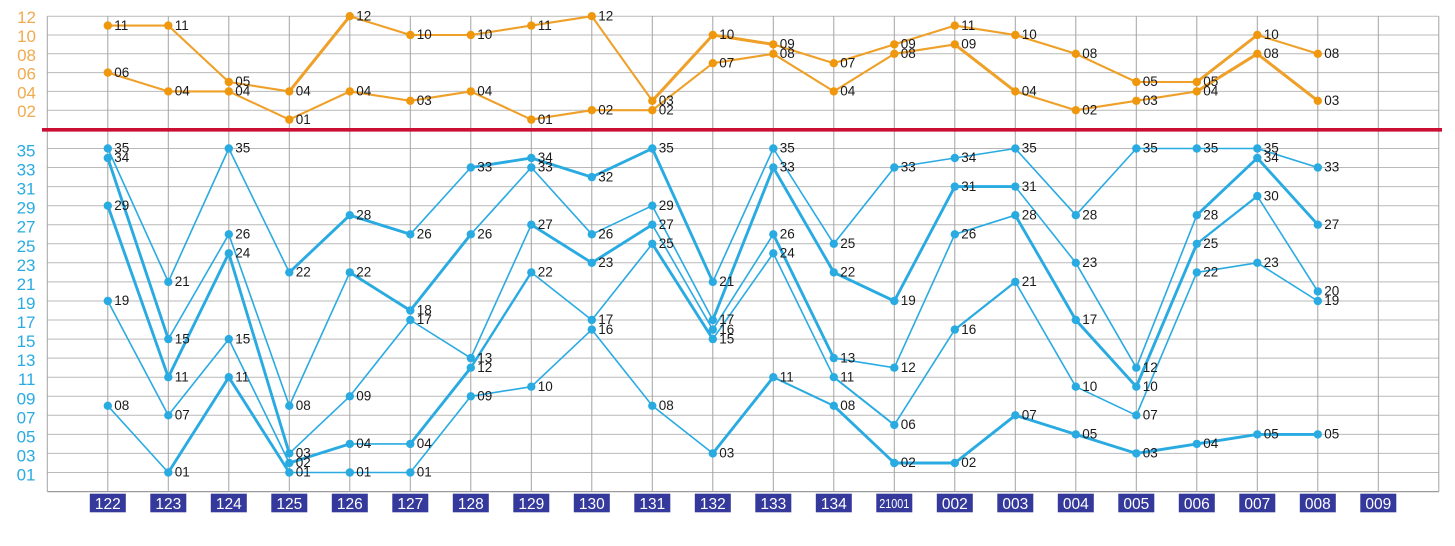 This screenshot has width=1455, height=546. What do you see at coordinates (410, 504) in the screenshot?
I see `svg-text: 127` at bounding box center [410, 504].